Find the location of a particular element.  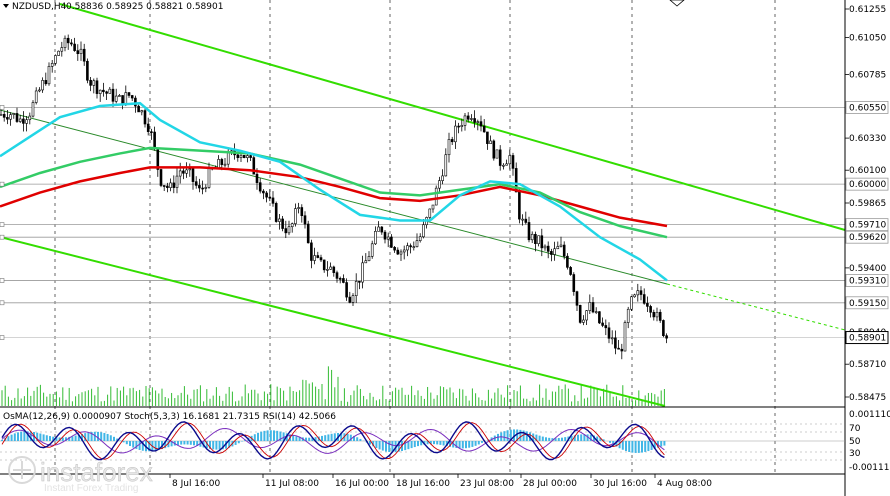

indicator-axis-label: 70 is located at coordinates (855, 429).